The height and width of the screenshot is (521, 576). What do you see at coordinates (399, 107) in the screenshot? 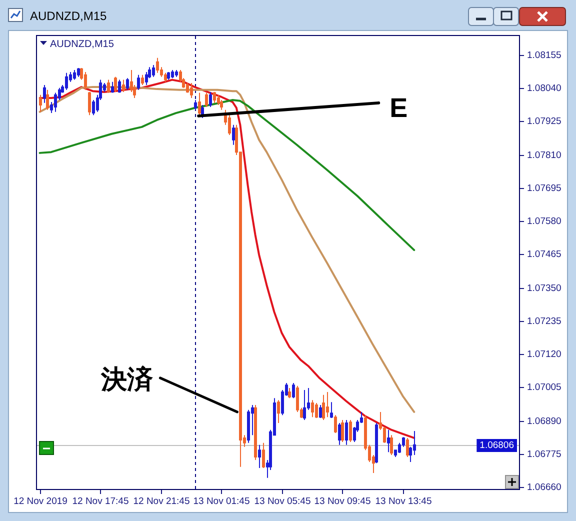
I see `annotation: E` at bounding box center [399, 107].